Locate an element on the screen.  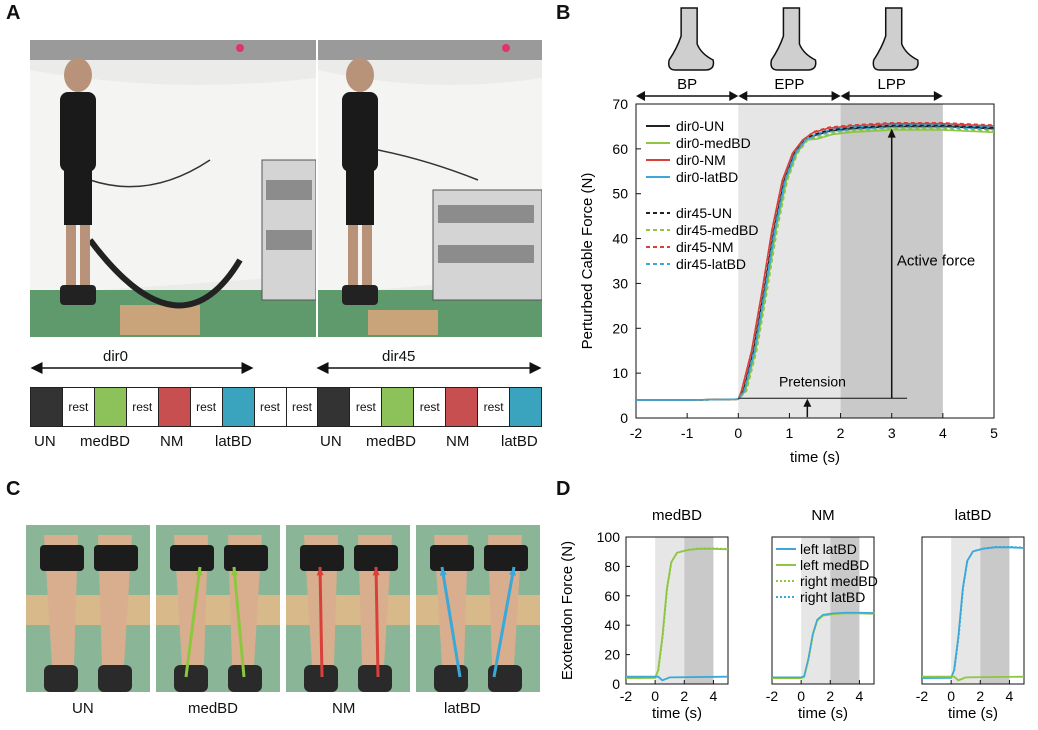
dir0-label: dir0 is located at coordinates (116, 356).